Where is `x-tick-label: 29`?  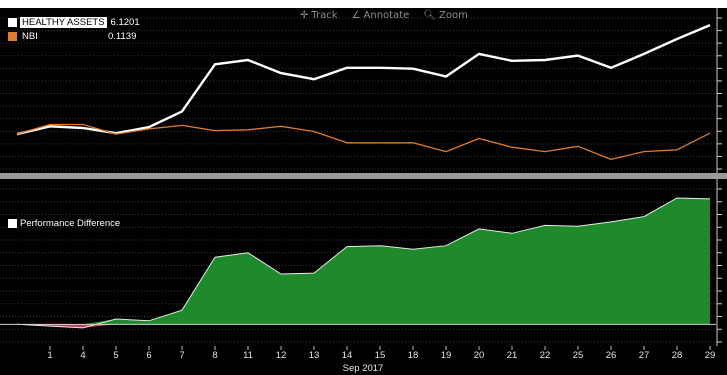 x-tick-label: 29 is located at coordinates (710, 355).